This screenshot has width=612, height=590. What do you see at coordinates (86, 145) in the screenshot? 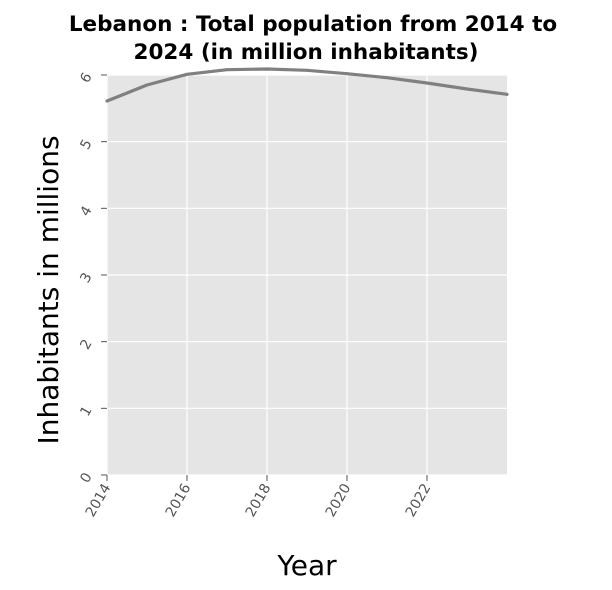
I see `y-tick-label: 5` at bounding box center [86, 145].